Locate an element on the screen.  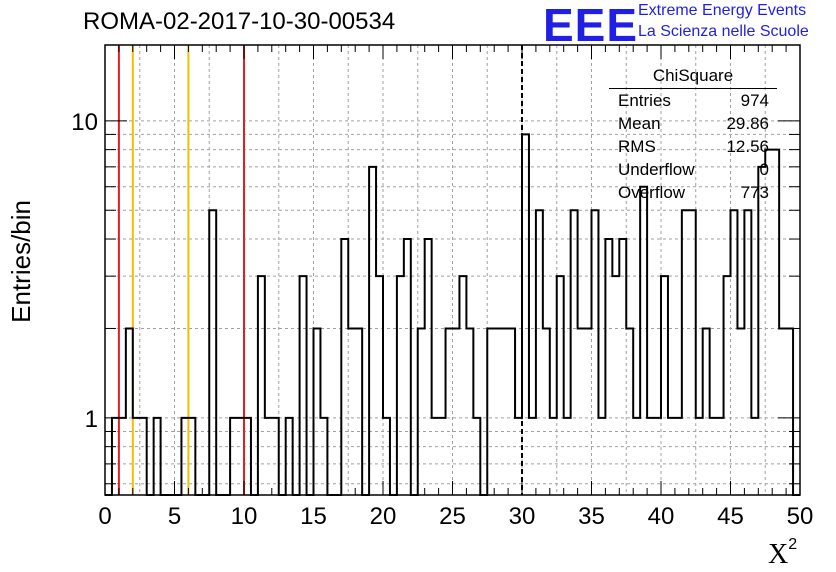
y-axis-label: Entries/bin is located at coordinates (21, 261).